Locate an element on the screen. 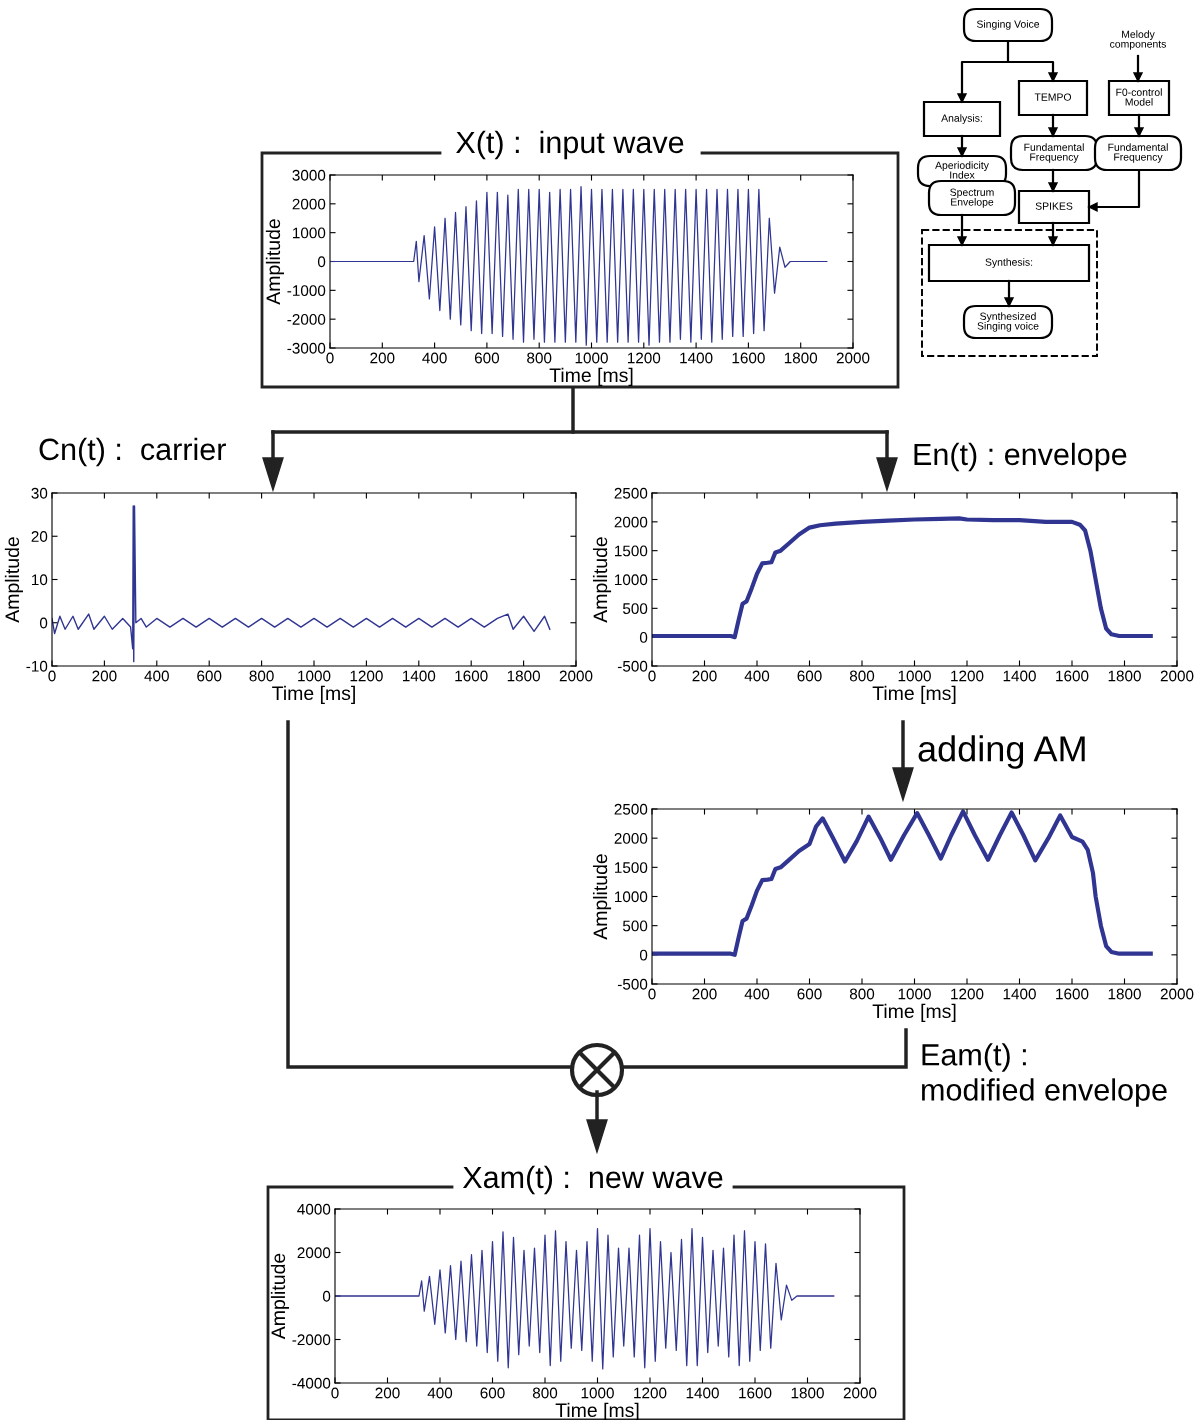  text: TEMPO is located at coordinates (1053, 97).